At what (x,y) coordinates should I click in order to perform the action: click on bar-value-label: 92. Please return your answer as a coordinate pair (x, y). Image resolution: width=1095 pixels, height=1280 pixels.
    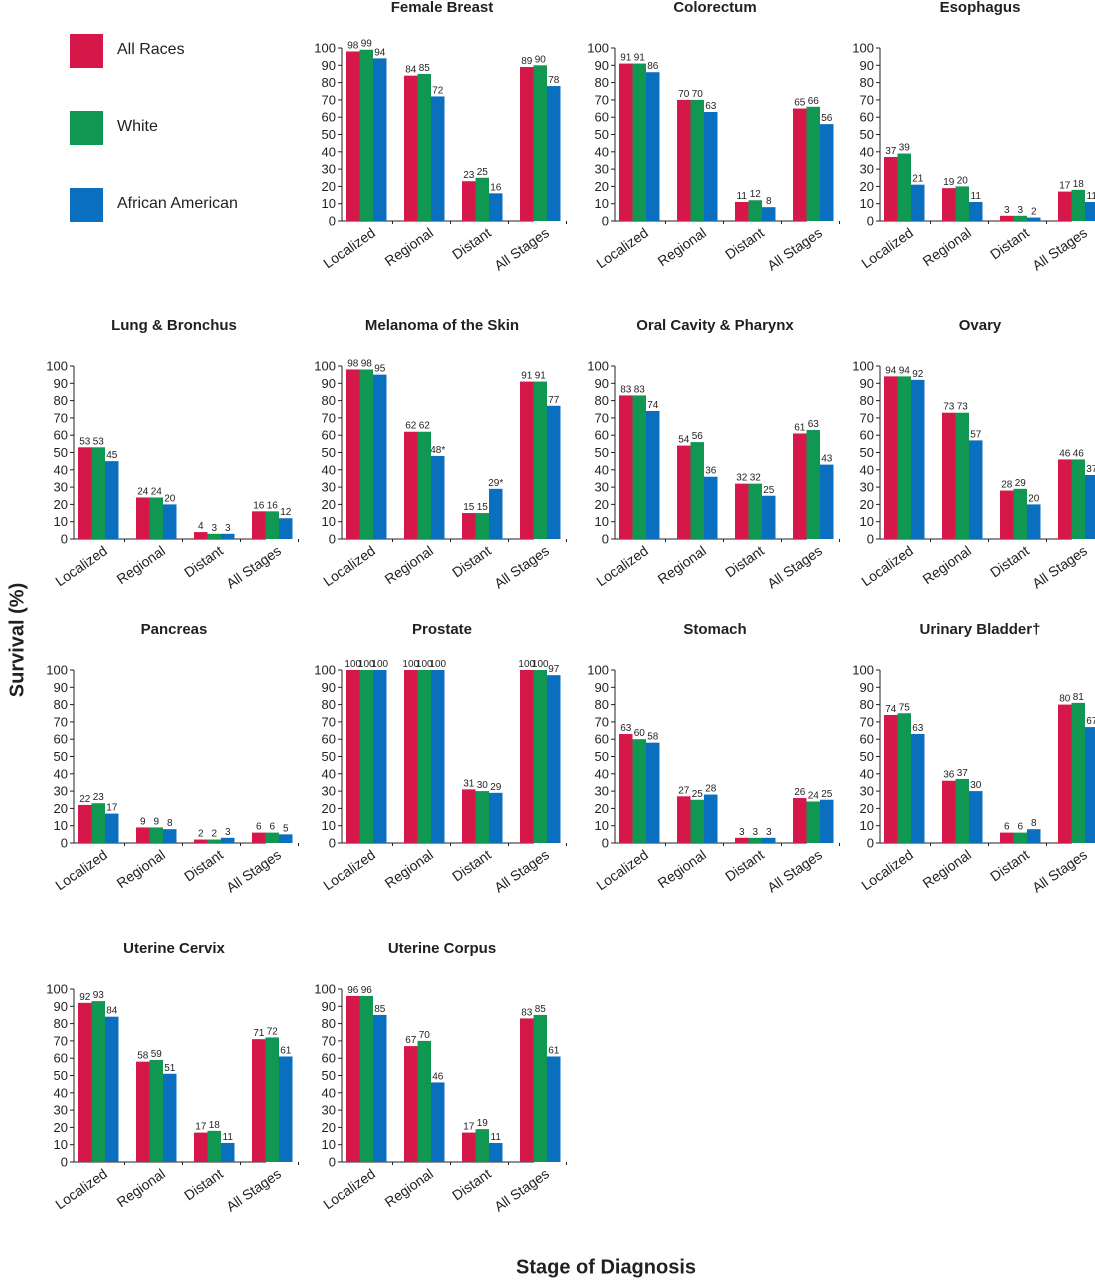
    Looking at the image, I should click on (918, 374).